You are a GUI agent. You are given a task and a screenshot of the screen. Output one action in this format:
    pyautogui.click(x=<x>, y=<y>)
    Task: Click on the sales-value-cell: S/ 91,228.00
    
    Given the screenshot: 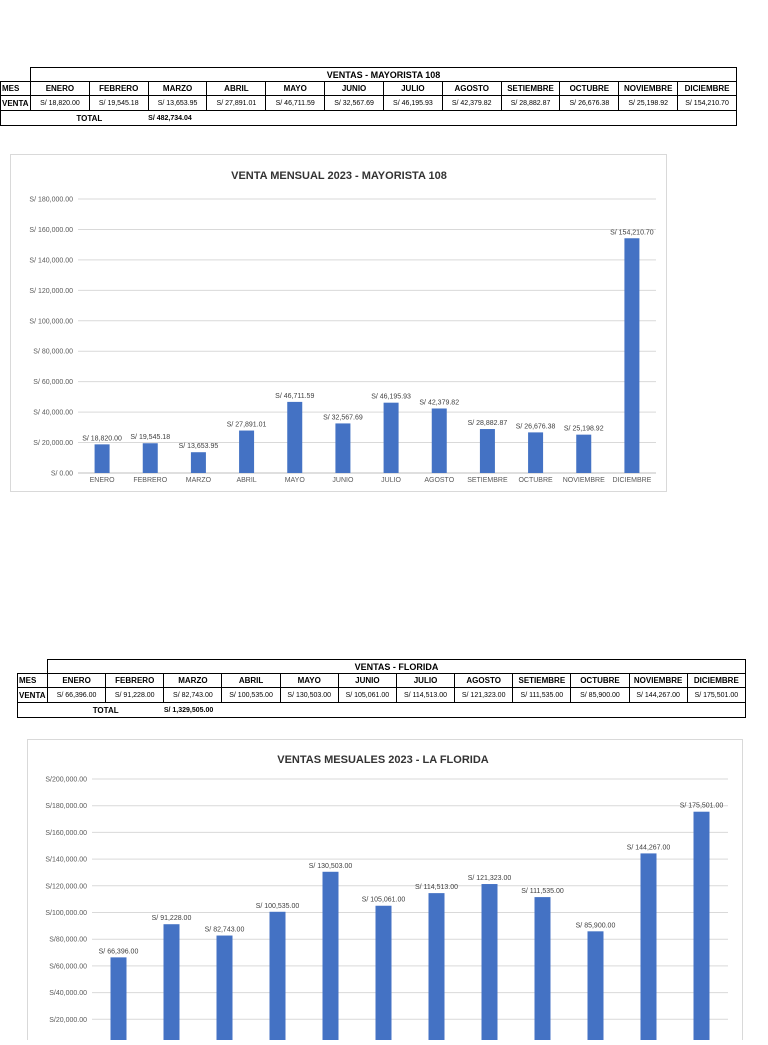 What is the action you would take?
    pyautogui.click(x=135, y=695)
    